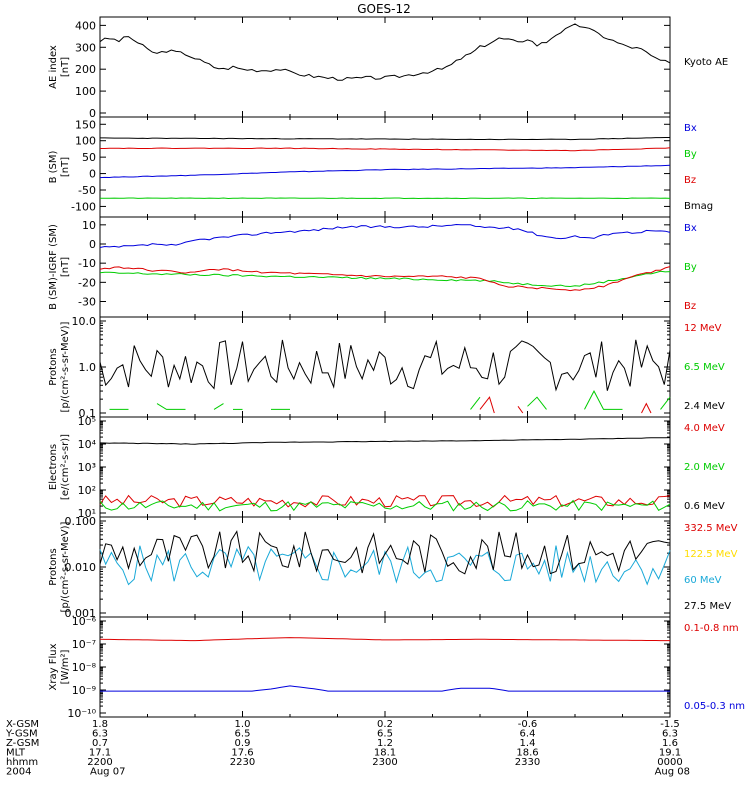  Describe the element at coordinates (385, 688) in the screenshot. I see `series-line-0-05-0-3-nm` at that location.